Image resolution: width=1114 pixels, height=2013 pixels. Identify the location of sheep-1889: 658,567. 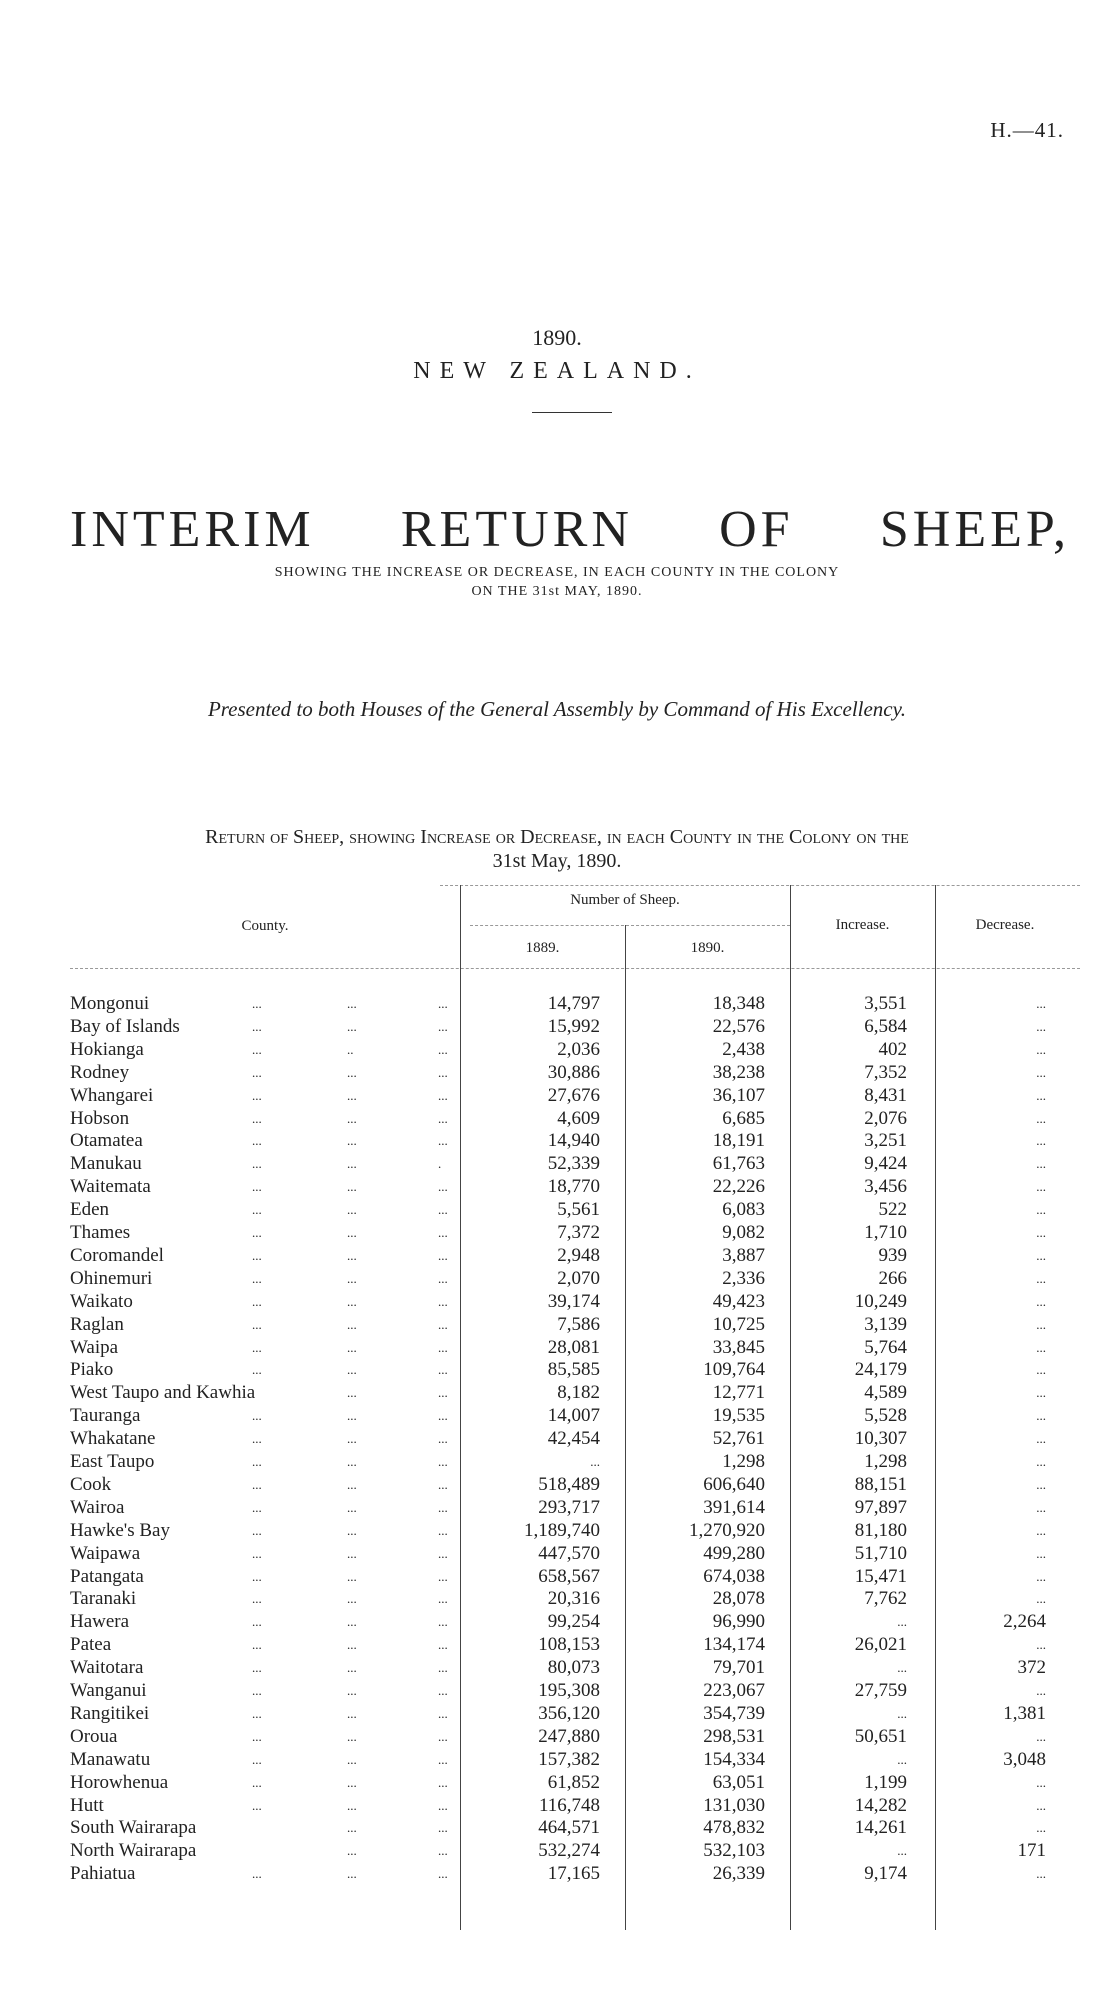
(569, 1576).